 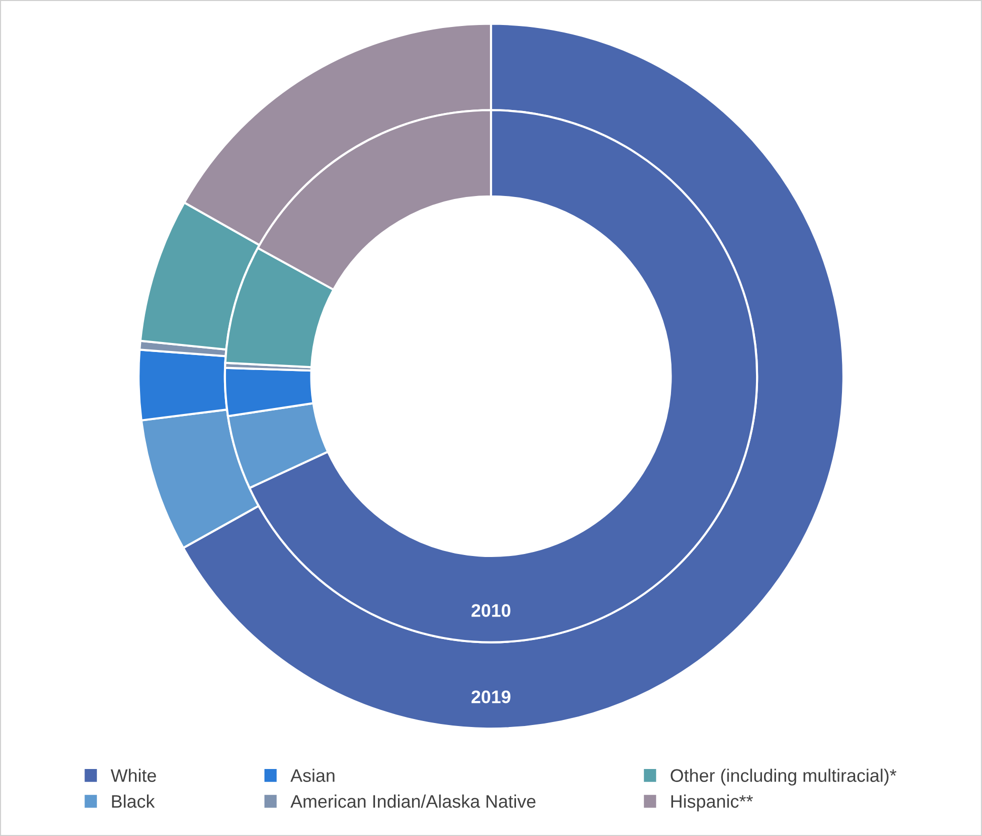 I want to click on legend-label: Hispanic**, so click(x=712, y=803).